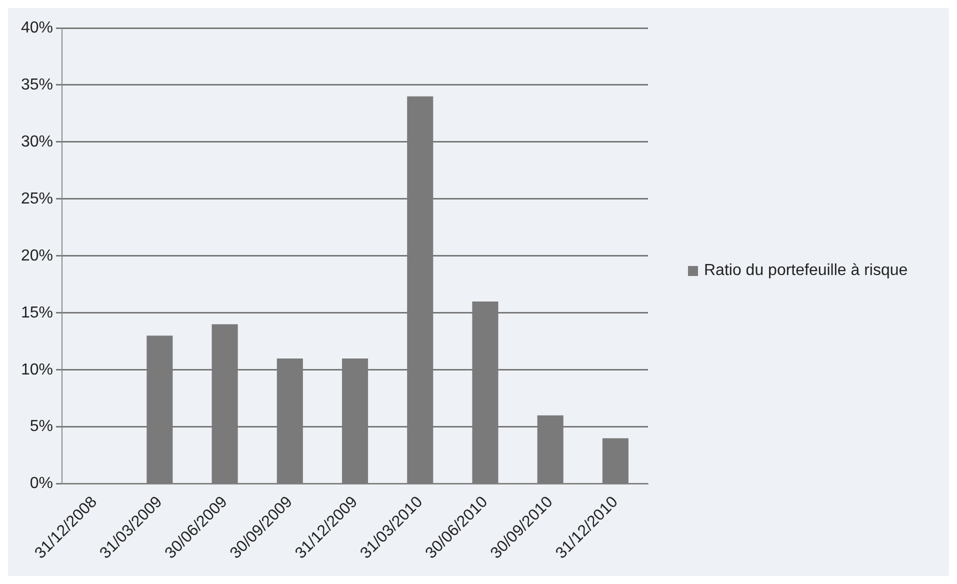 The image size is (957, 584). What do you see at coordinates (37, 369) in the screenshot?
I see `y-tick-label: 10%` at bounding box center [37, 369].